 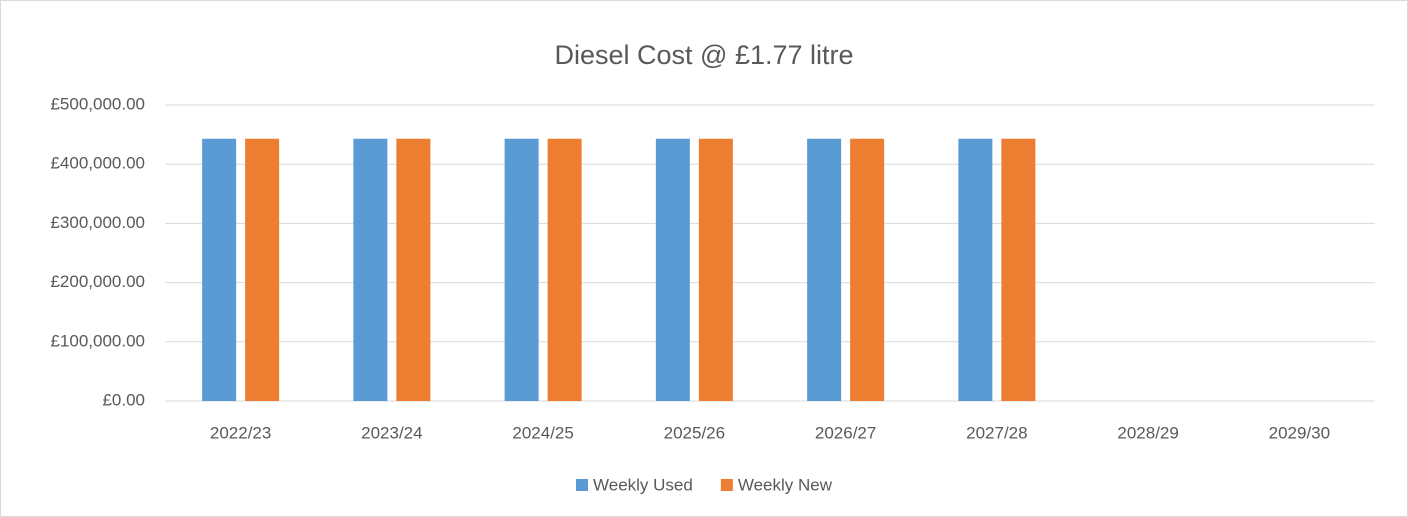 What do you see at coordinates (996, 432) in the screenshot?
I see `x-tick-label: 2027/28` at bounding box center [996, 432].